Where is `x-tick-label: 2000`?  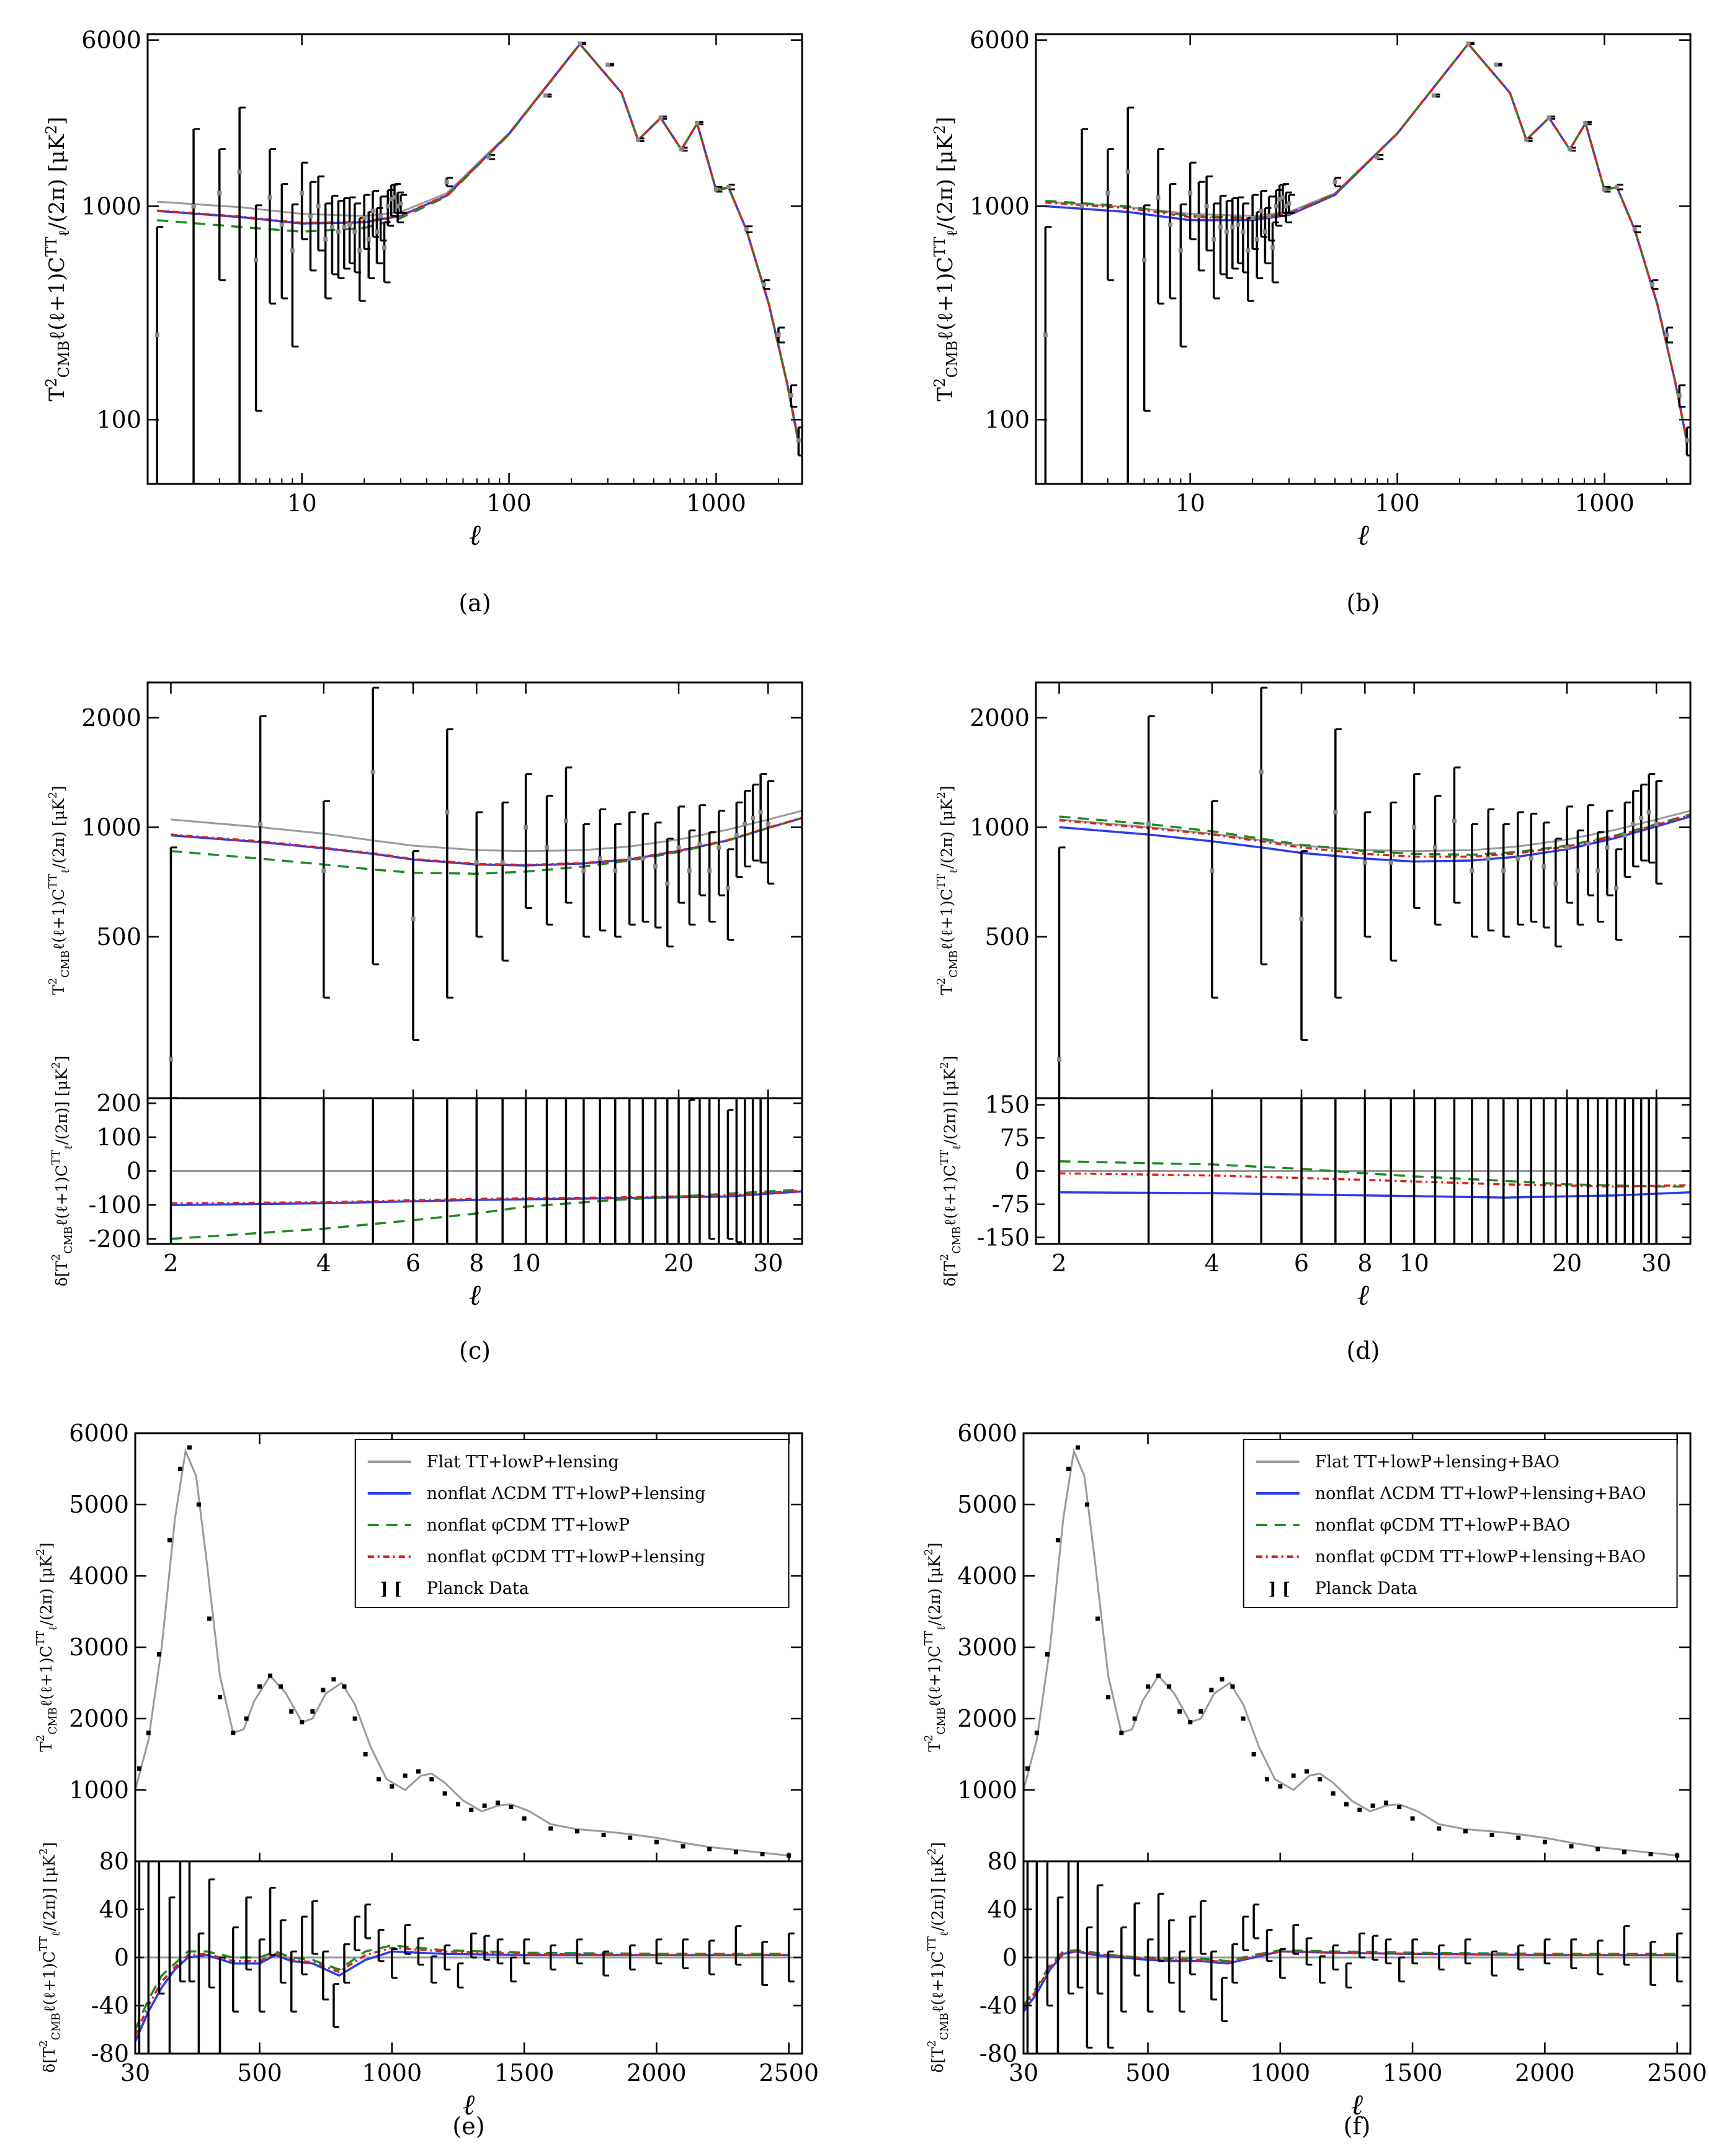 x-tick-label: 2000 is located at coordinates (657, 2073).